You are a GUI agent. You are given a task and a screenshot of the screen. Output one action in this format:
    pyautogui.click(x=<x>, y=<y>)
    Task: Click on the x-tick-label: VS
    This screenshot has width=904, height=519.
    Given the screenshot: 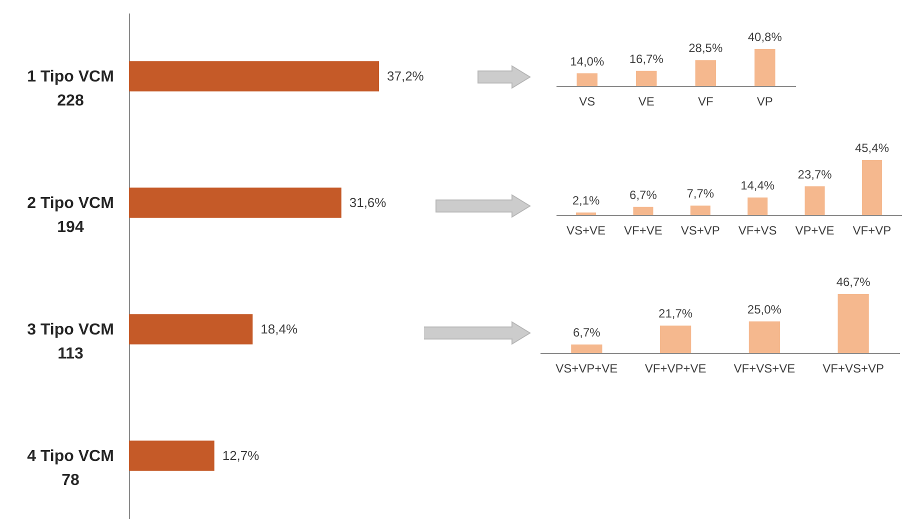 What is the action you would take?
    pyautogui.click(x=587, y=101)
    